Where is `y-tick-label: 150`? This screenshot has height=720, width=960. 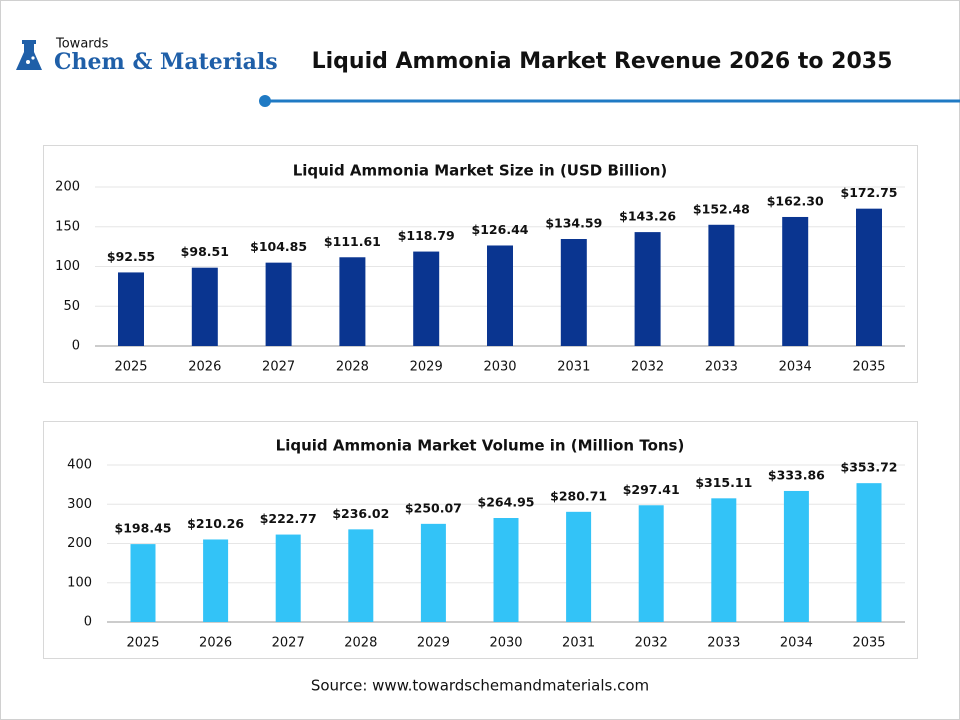 y-tick-label: 150 is located at coordinates (67, 226).